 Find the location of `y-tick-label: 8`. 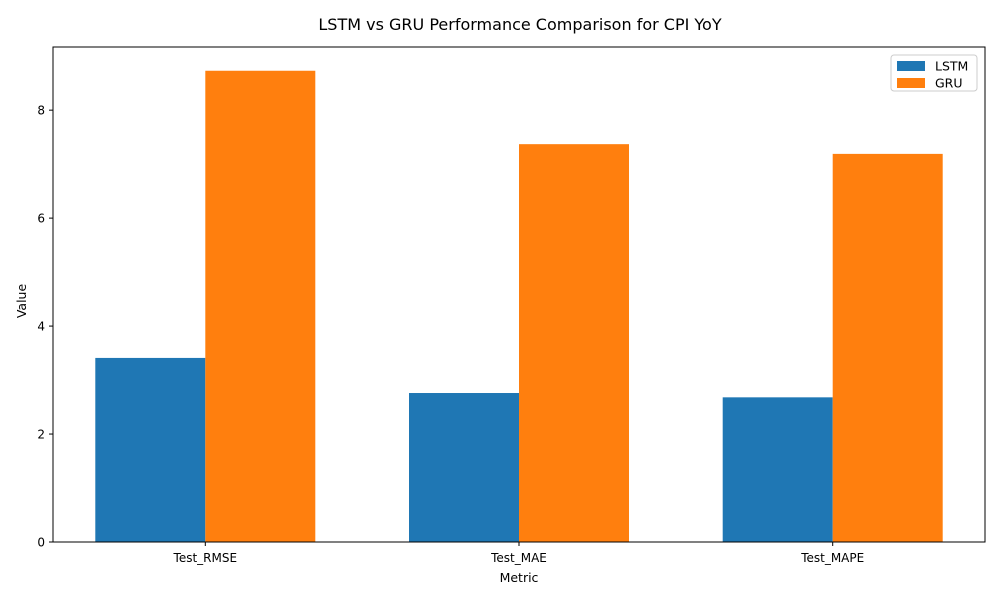

y-tick-label: 8 is located at coordinates (41, 110).